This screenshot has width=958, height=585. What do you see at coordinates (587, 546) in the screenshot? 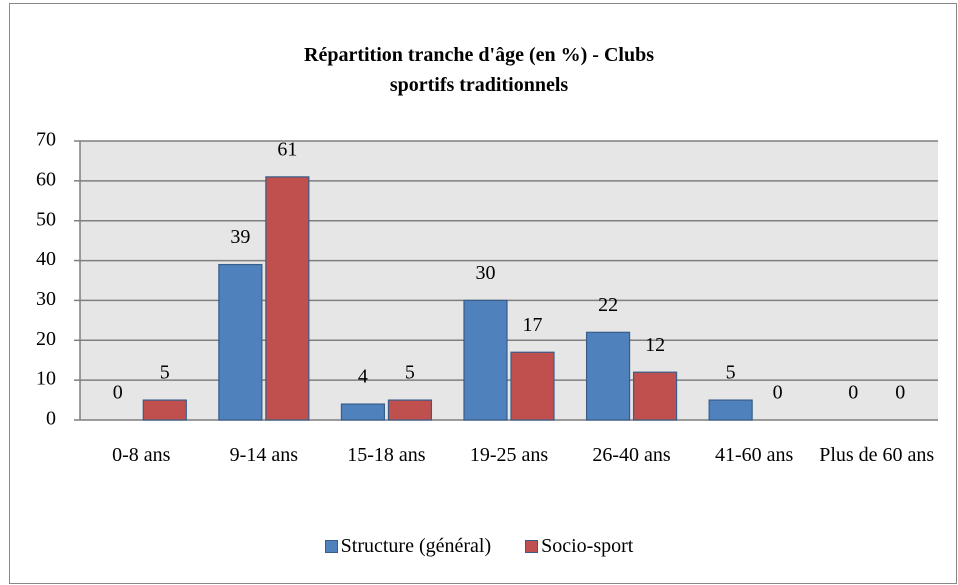
I see `legend-label: Socio-sport` at bounding box center [587, 546].